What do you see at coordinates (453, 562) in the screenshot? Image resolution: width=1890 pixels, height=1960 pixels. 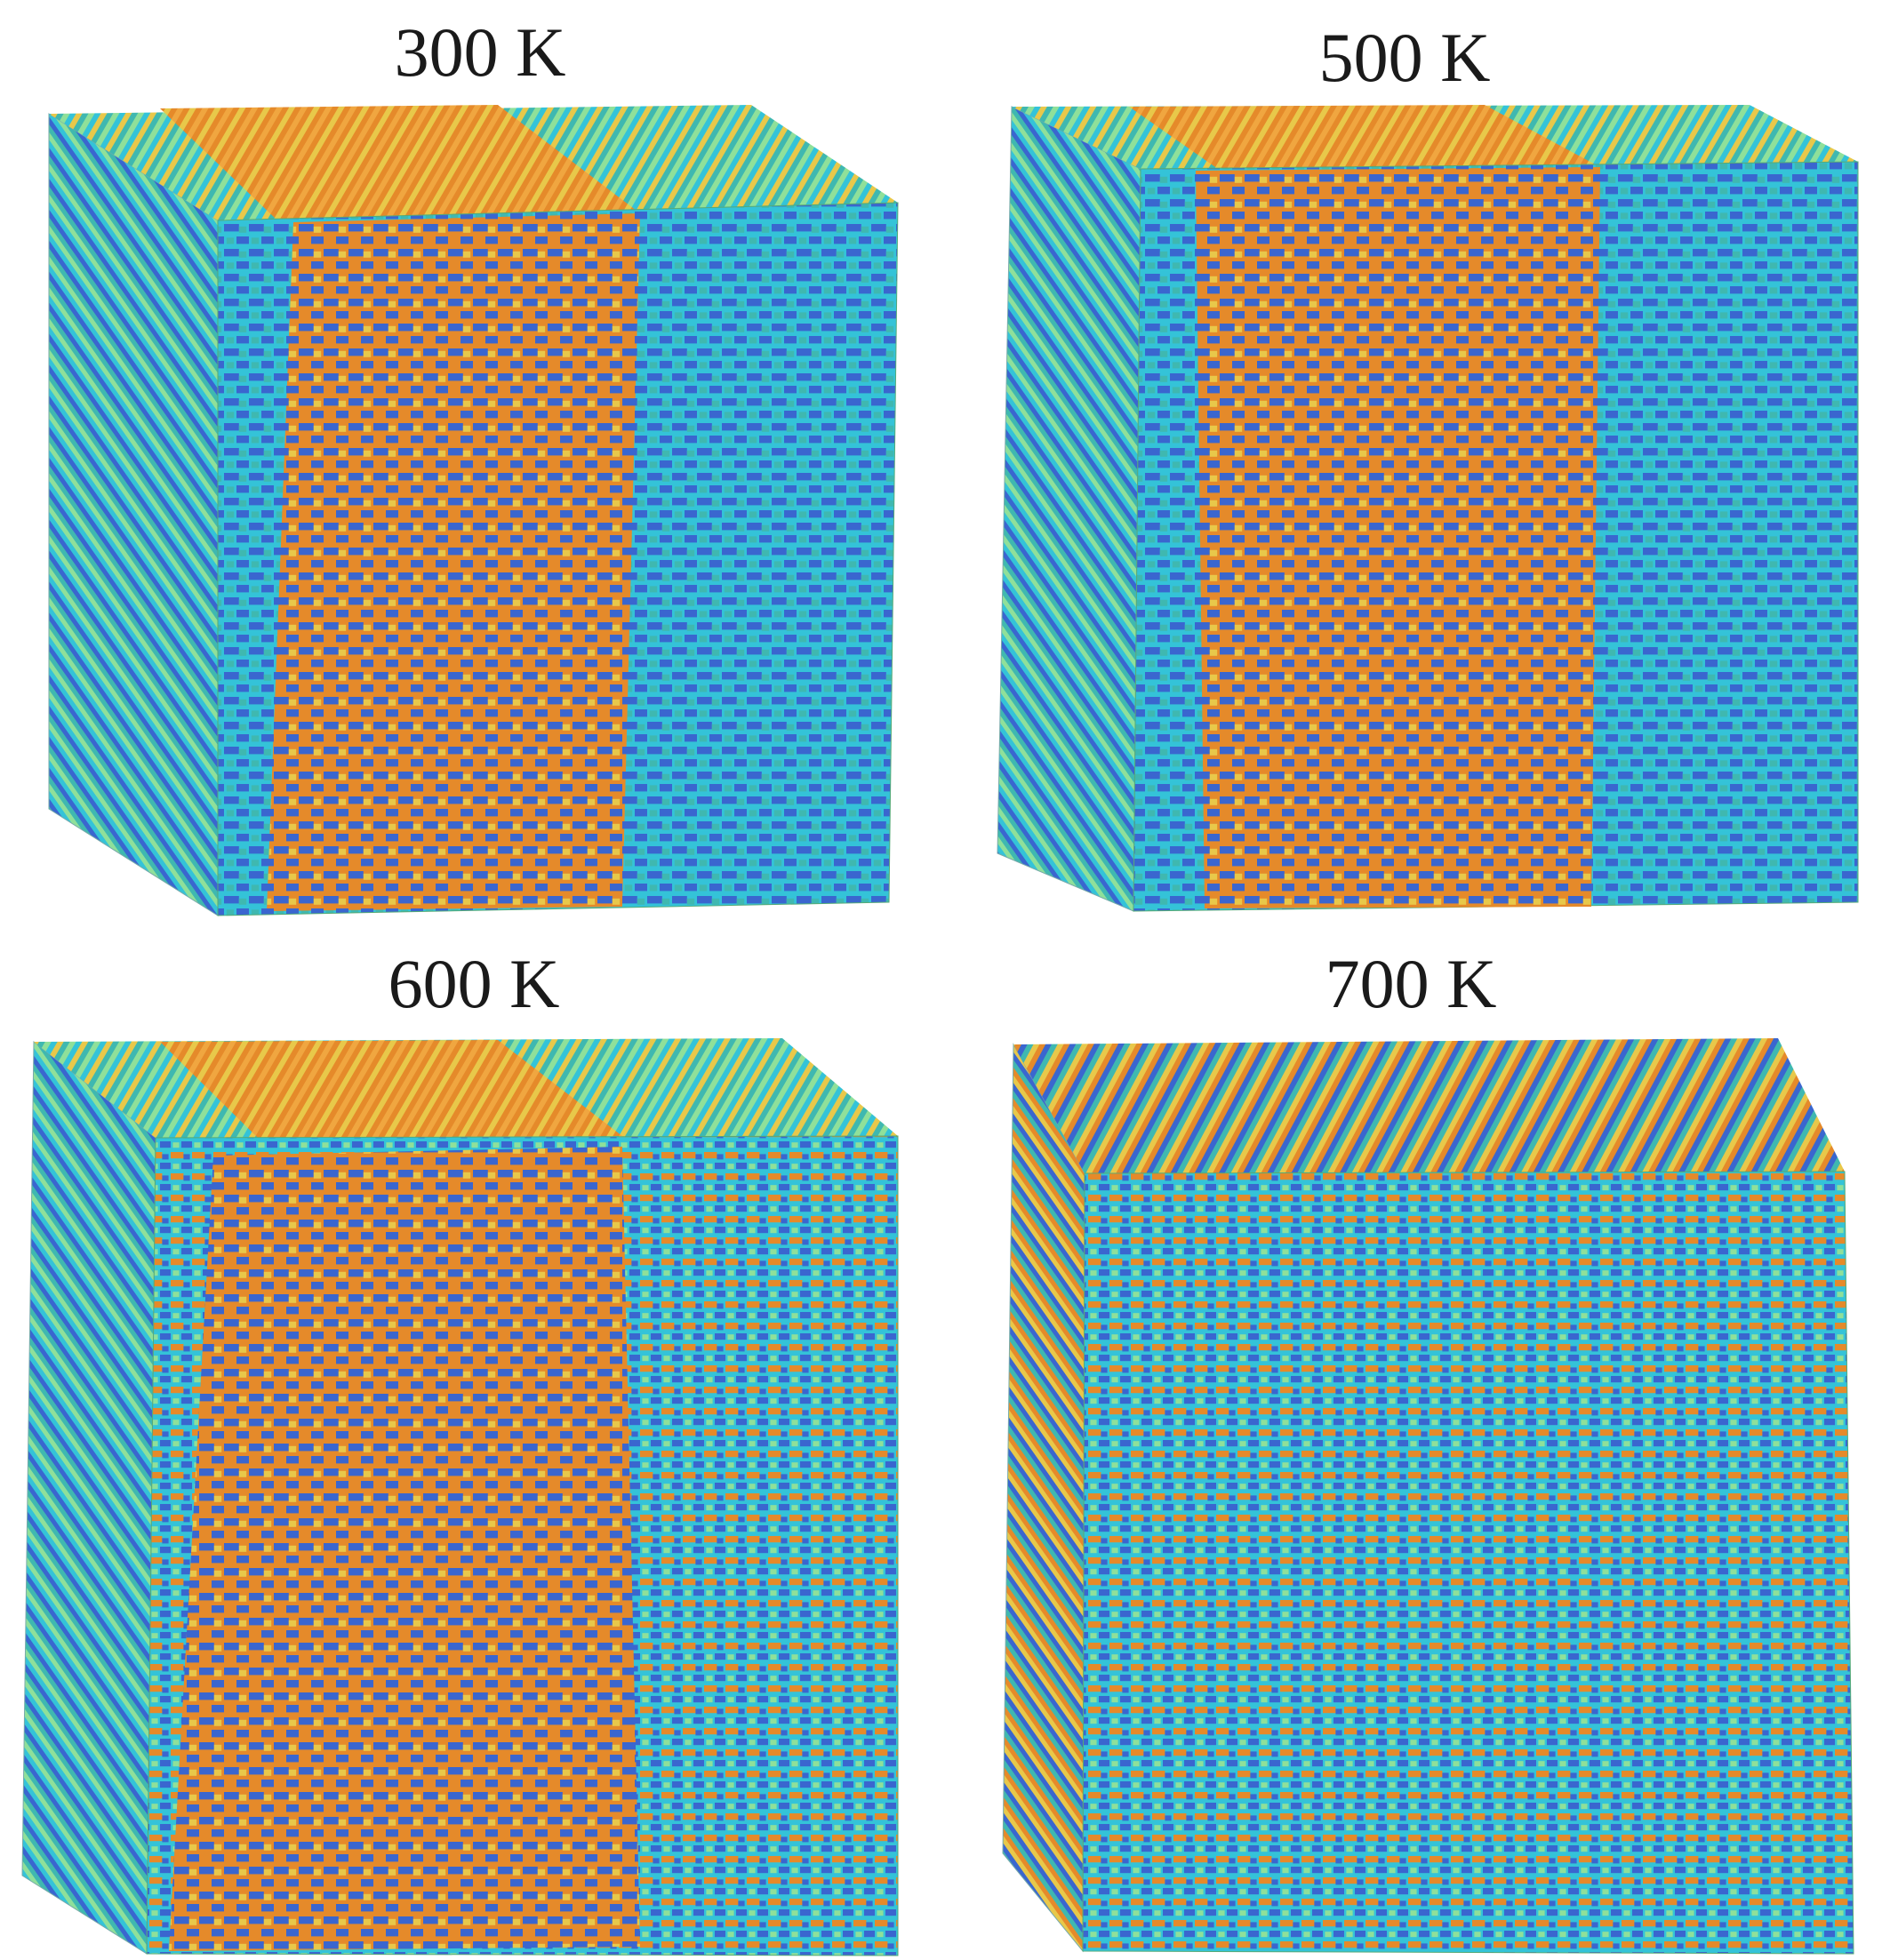 I see `lattice-cube-300K-front-orange-domain` at bounding box center [453, 562].